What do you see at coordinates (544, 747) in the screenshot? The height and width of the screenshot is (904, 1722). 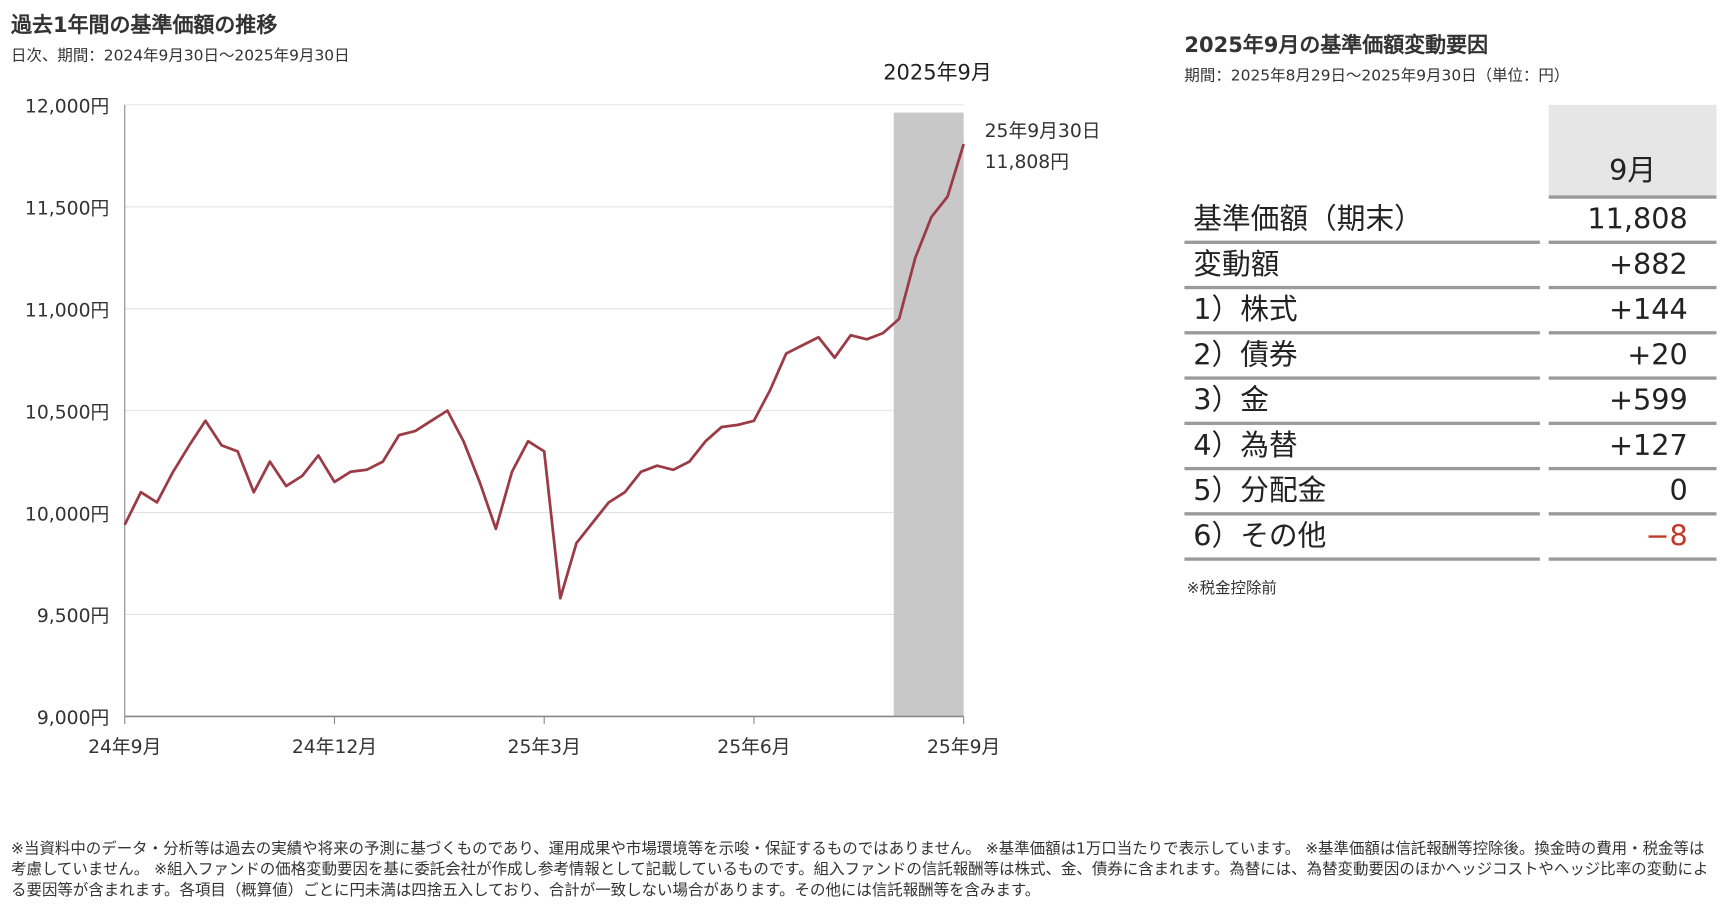 I see `x-tick-label: 25年3月` at bounding box center [544, 747].